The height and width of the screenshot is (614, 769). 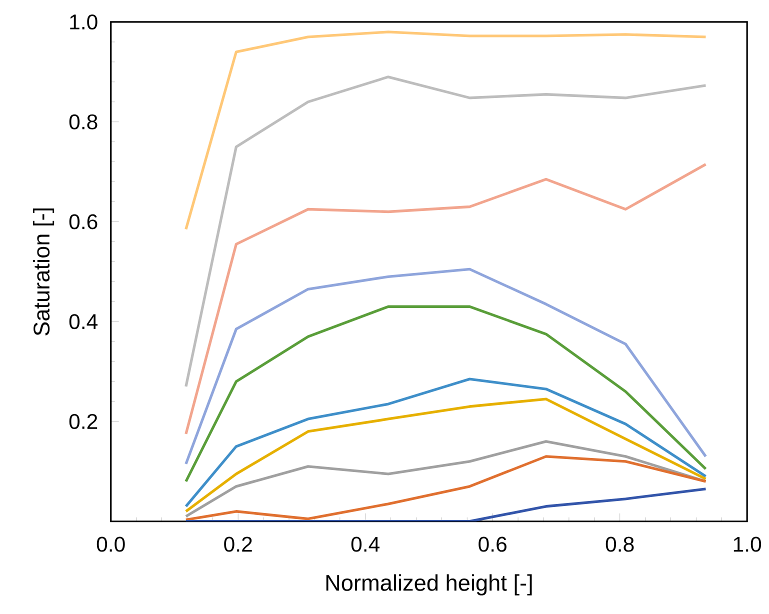 I want to click on x-tick-label: 1.0, so click(x=748, y=544).